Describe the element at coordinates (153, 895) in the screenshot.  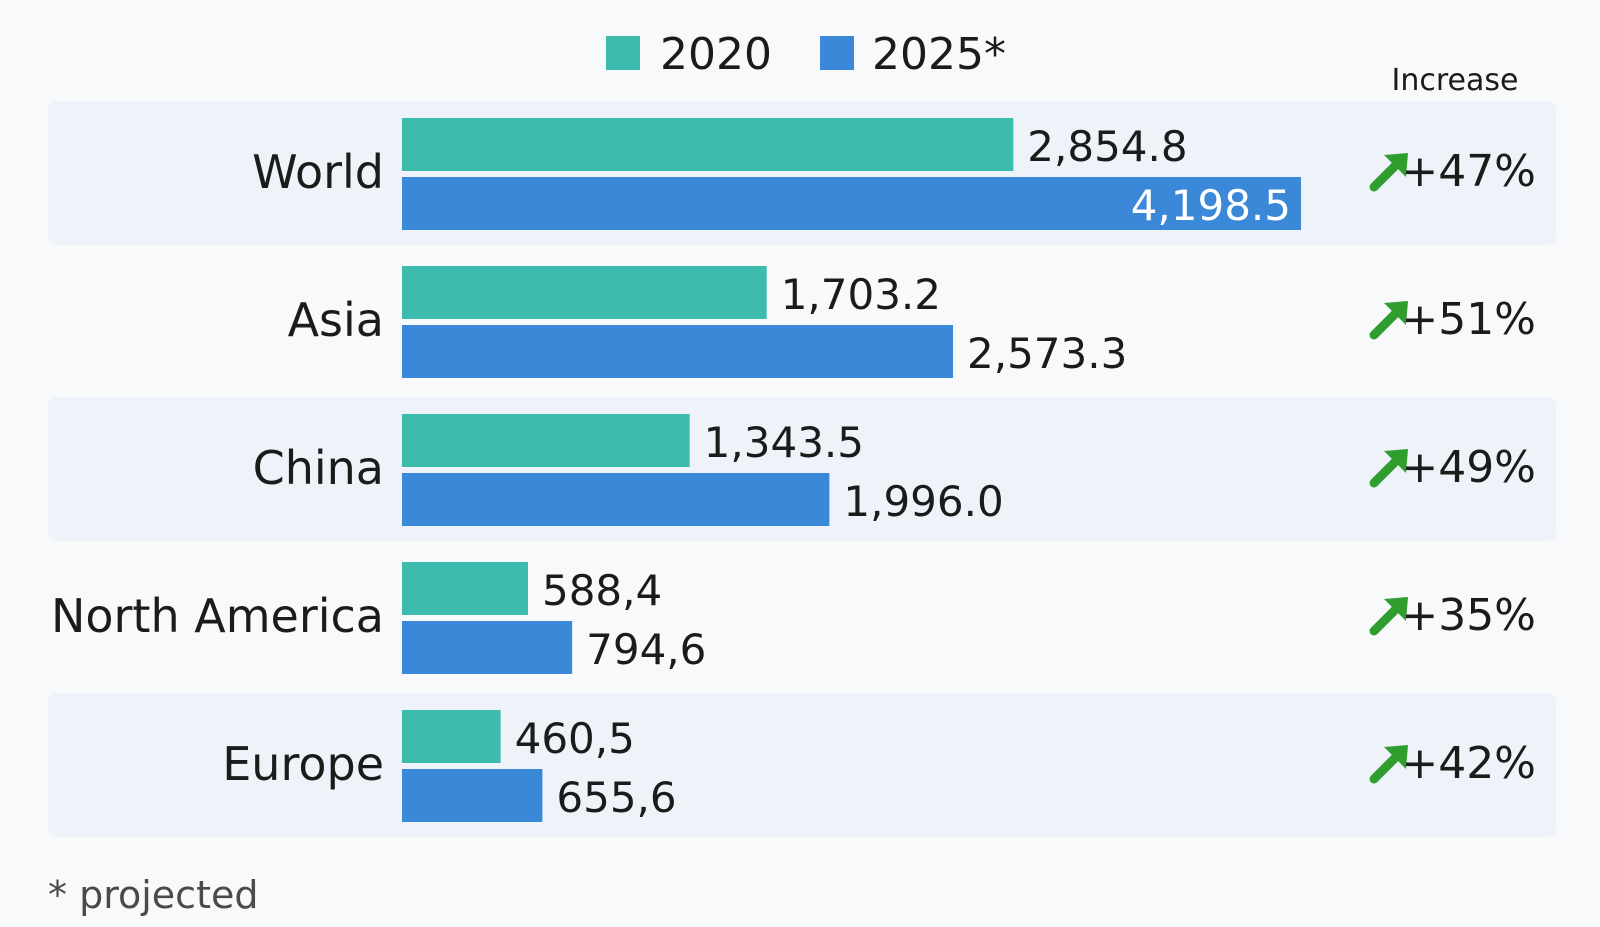
I see `footnote: * projected` at that location.